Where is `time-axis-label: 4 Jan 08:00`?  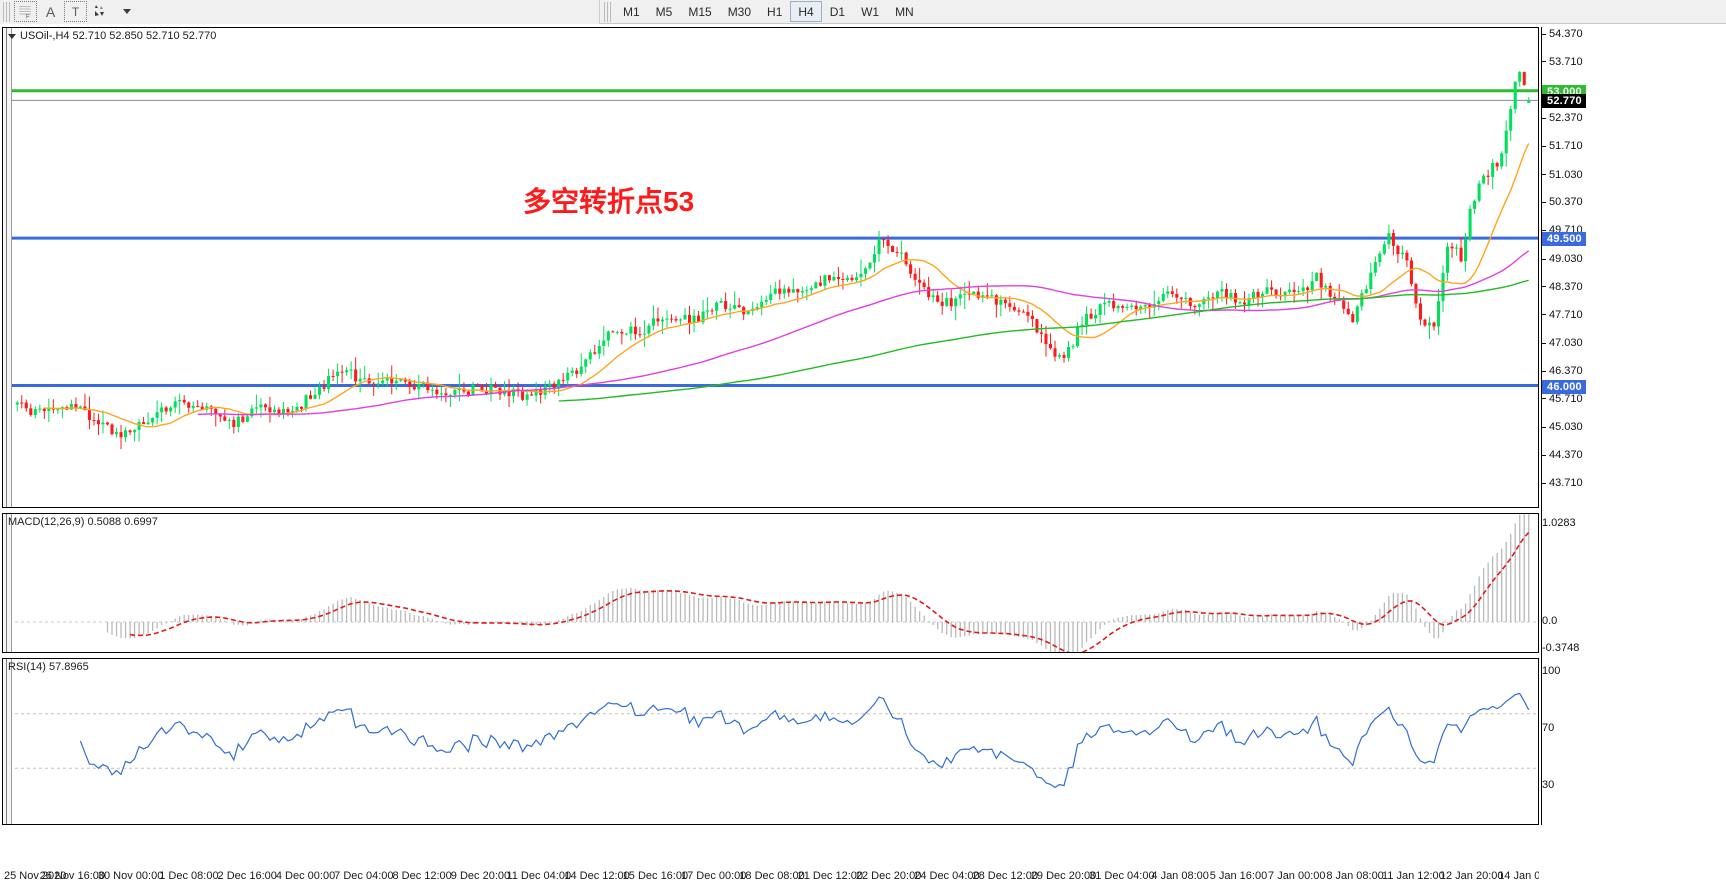
time-axis-label: 4 Jan 08:00 is located at coordinates (1180, 876).